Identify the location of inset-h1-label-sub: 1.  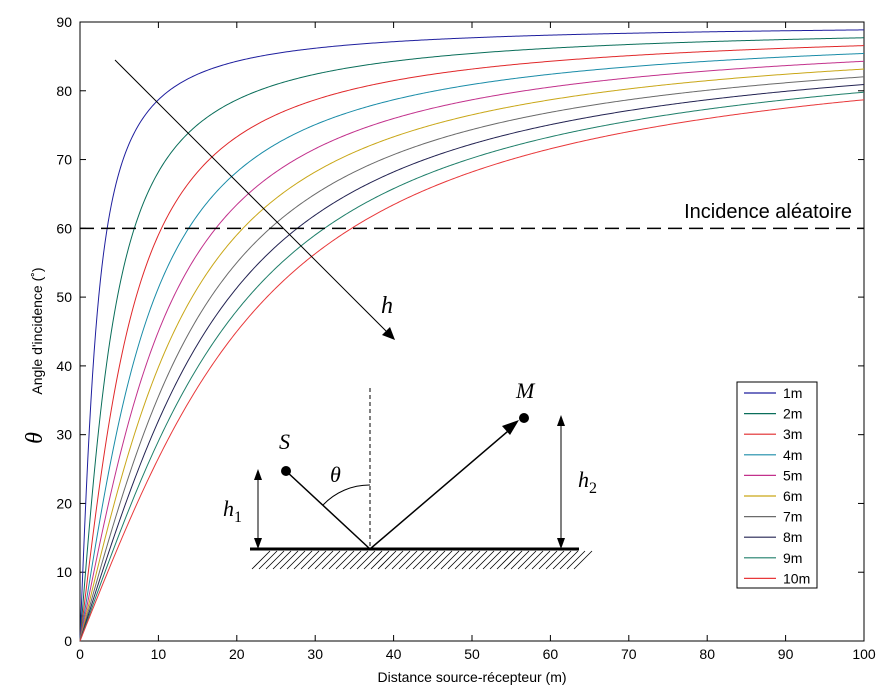
(238, 517).